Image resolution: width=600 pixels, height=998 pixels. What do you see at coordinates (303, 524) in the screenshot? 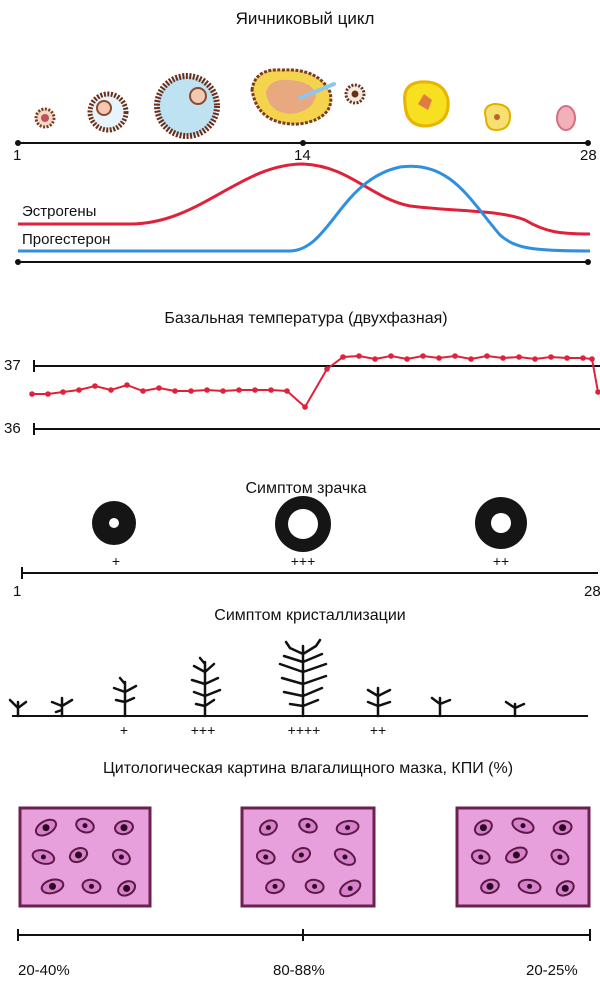
I see `pupil-large` at bounding box center [303, 524].